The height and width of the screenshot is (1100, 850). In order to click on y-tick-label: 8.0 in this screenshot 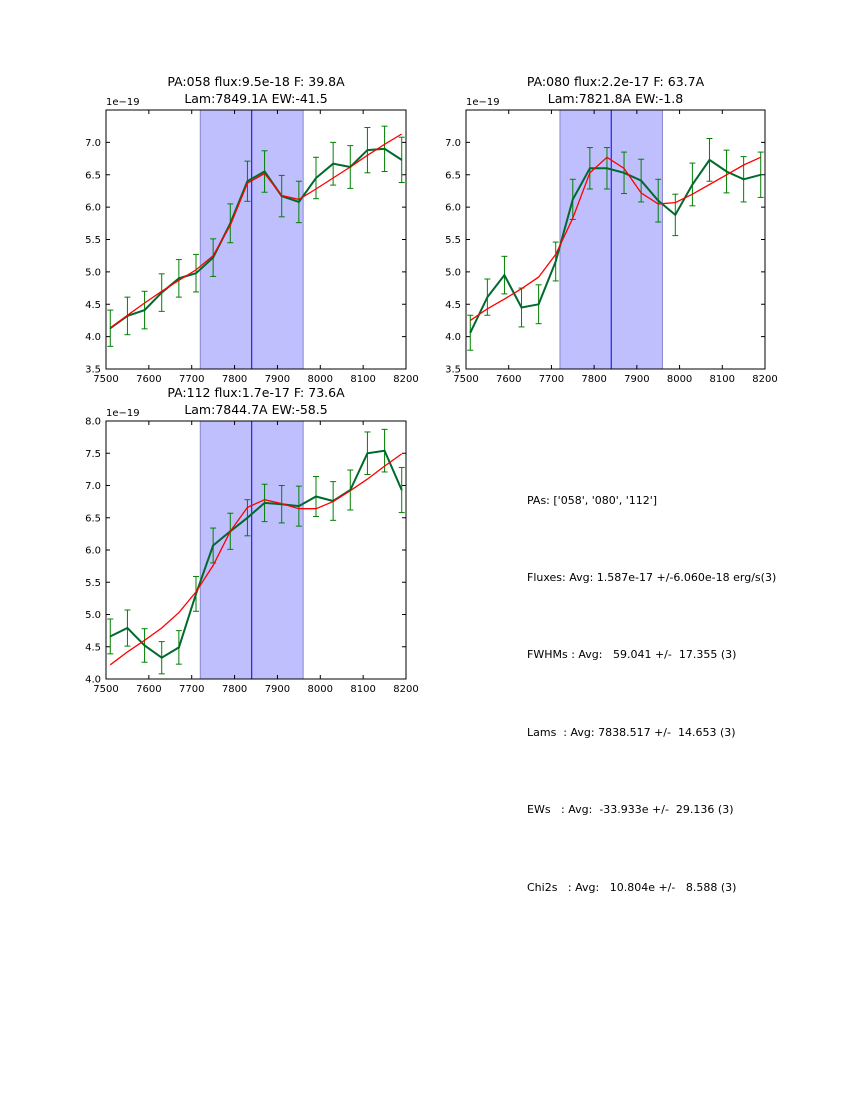, I will do `click(93, 422)`.